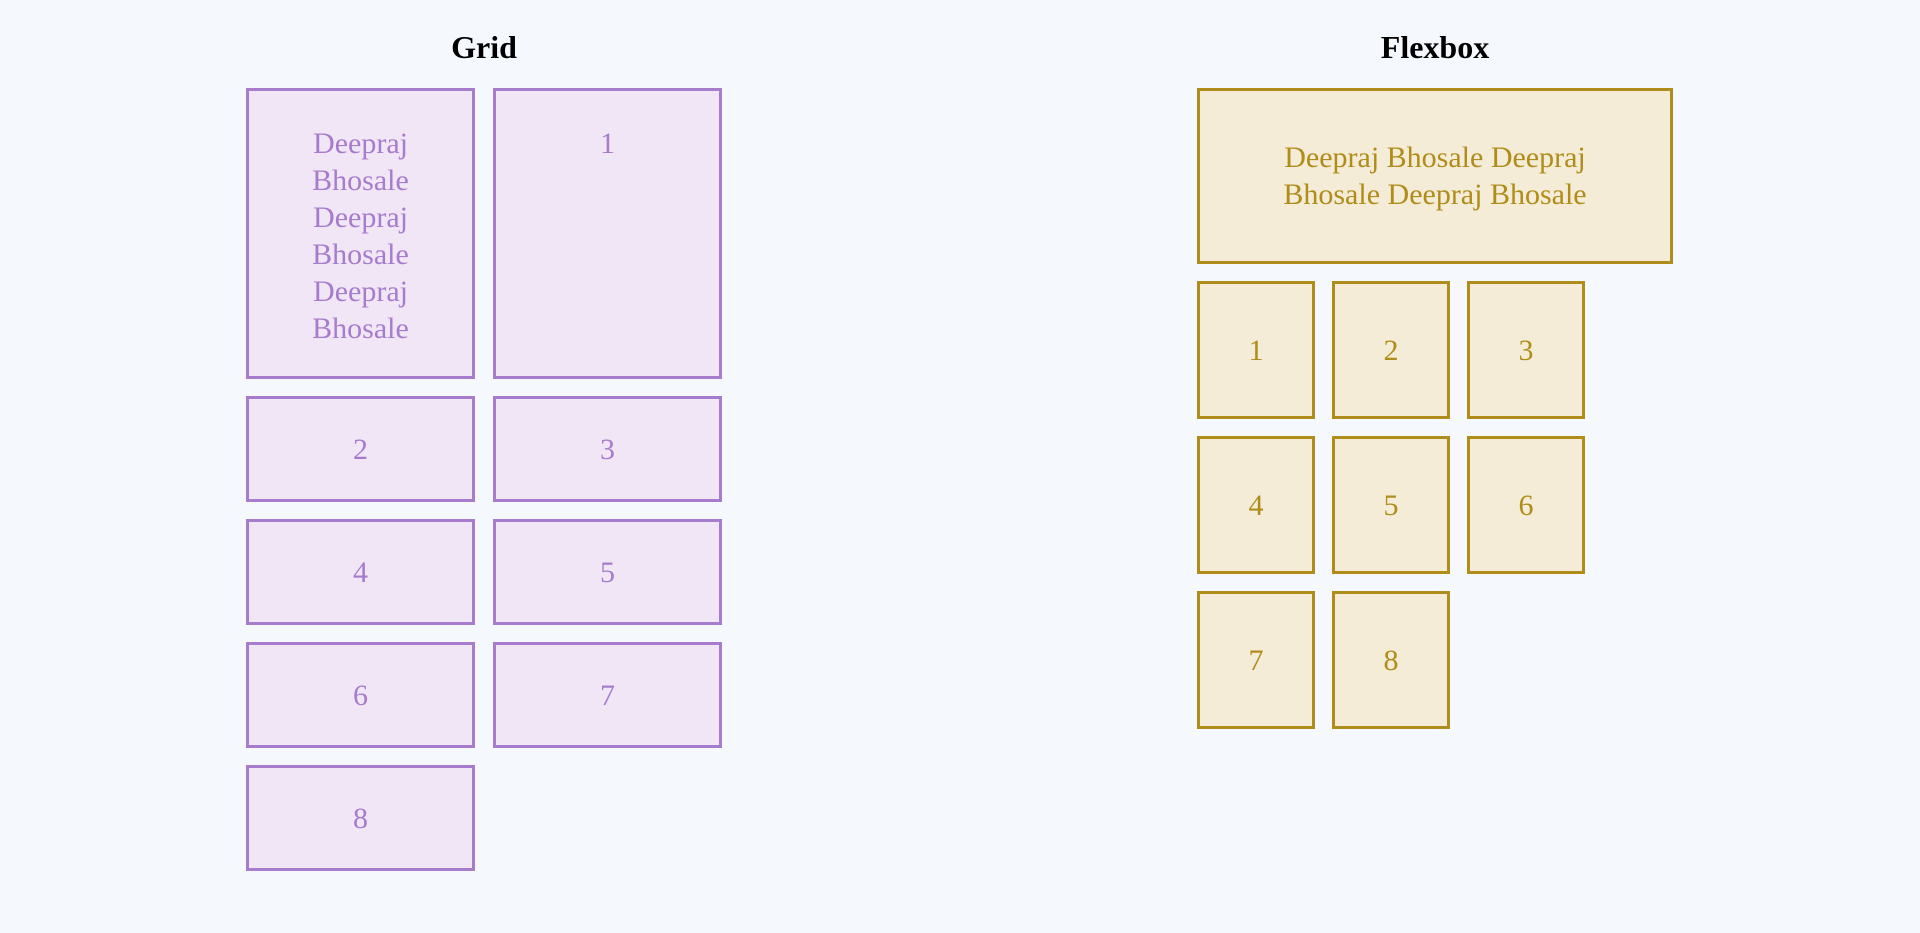 The width and height of the screenshot is (1920, 933). Describe the element at coordinates (1435, 47) in the screenshot. I see `flexbox-title: Flexbox` at that location.